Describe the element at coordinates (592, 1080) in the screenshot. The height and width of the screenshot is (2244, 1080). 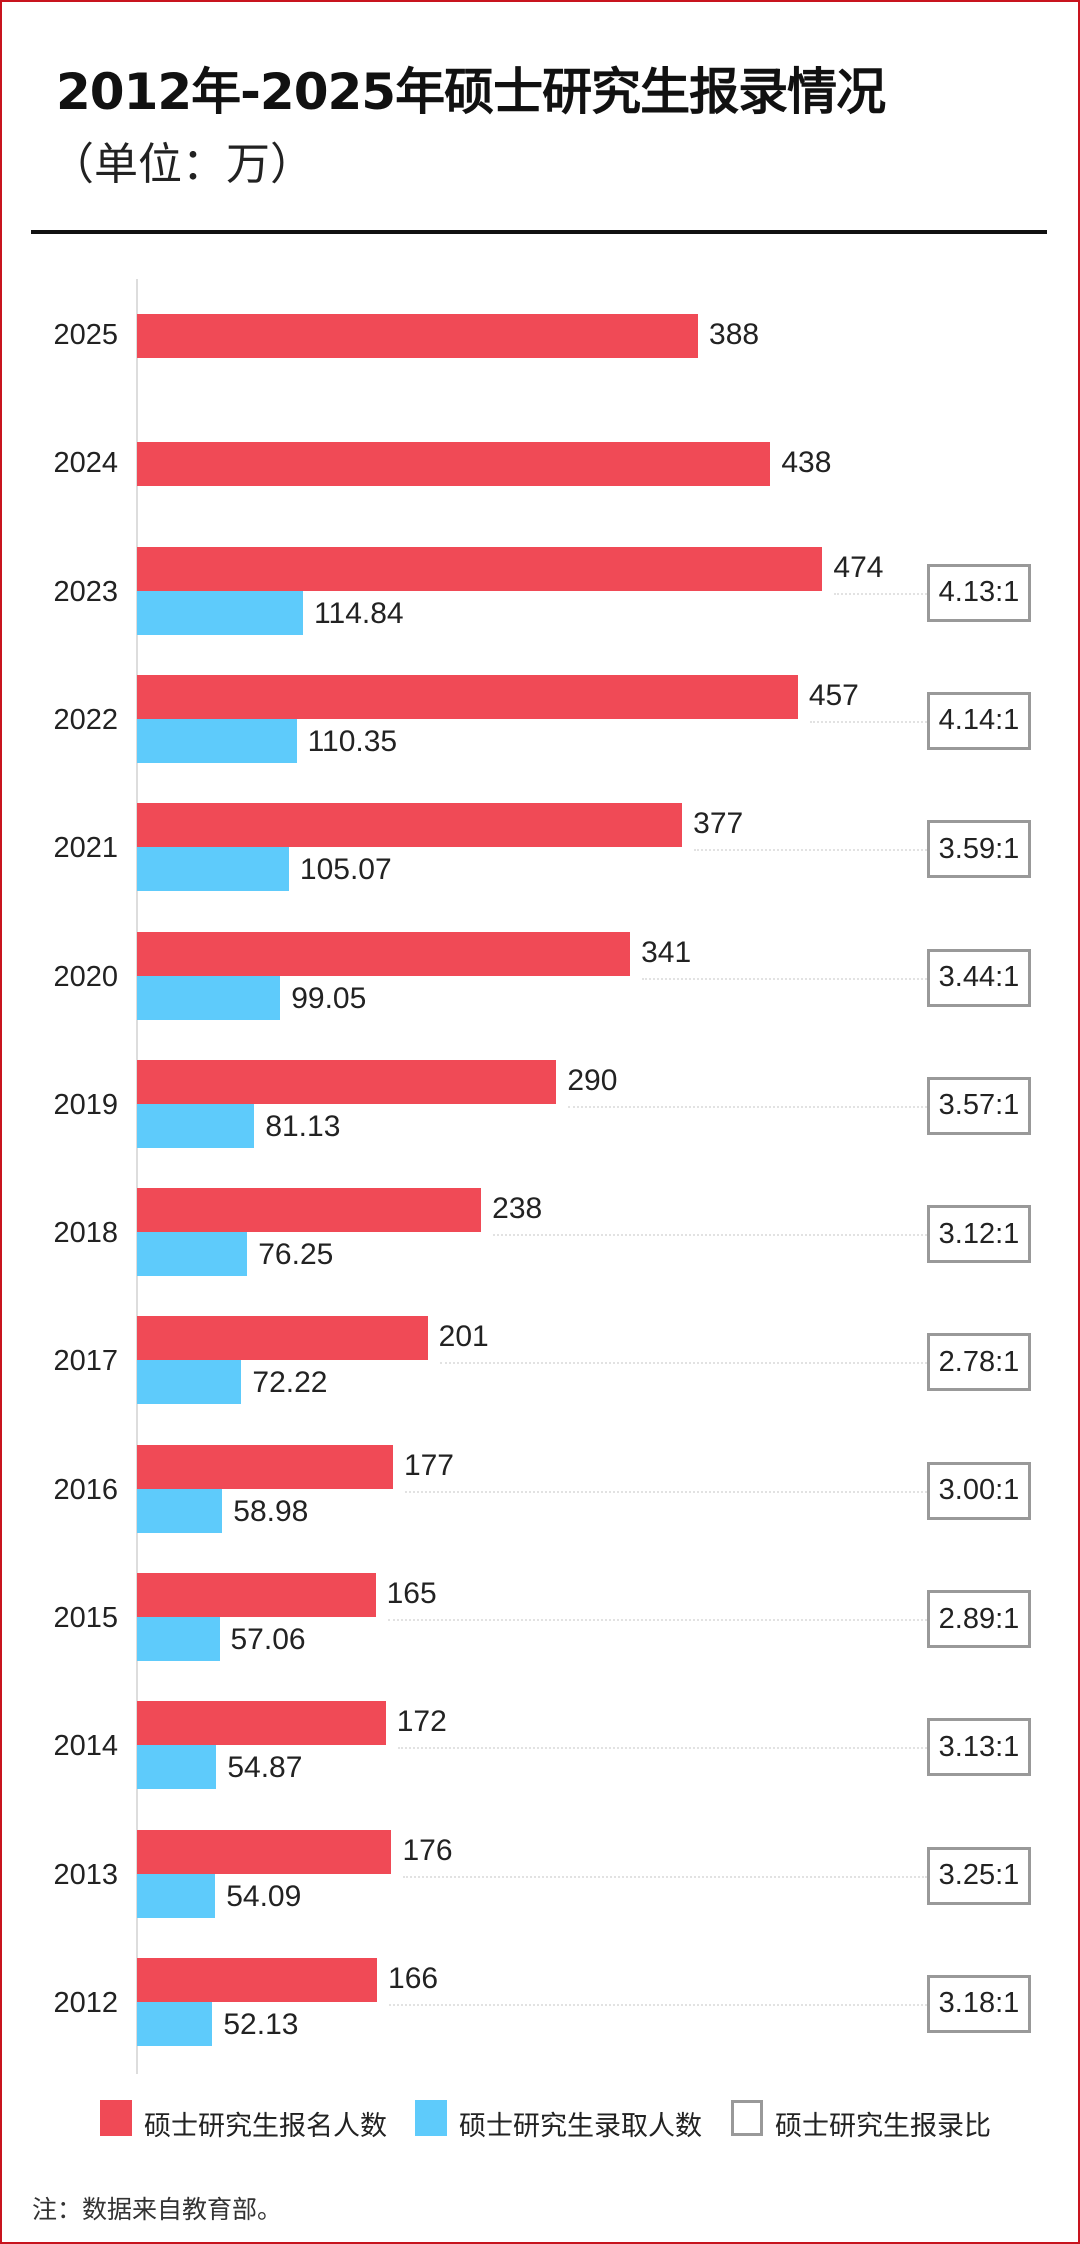
I see `value-label-applicants: 290` at that location.